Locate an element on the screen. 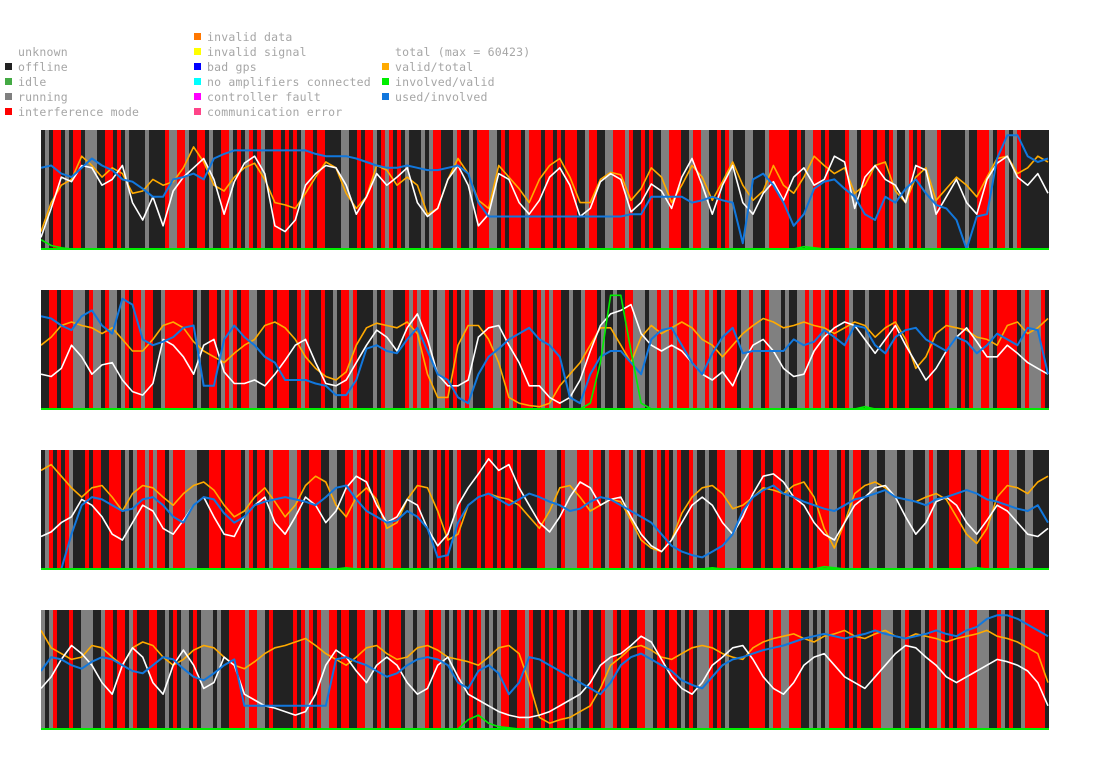 The height and width of the screenshot is (764, 1095). legend-label: invalid signal is located at coordinates (257, 51).